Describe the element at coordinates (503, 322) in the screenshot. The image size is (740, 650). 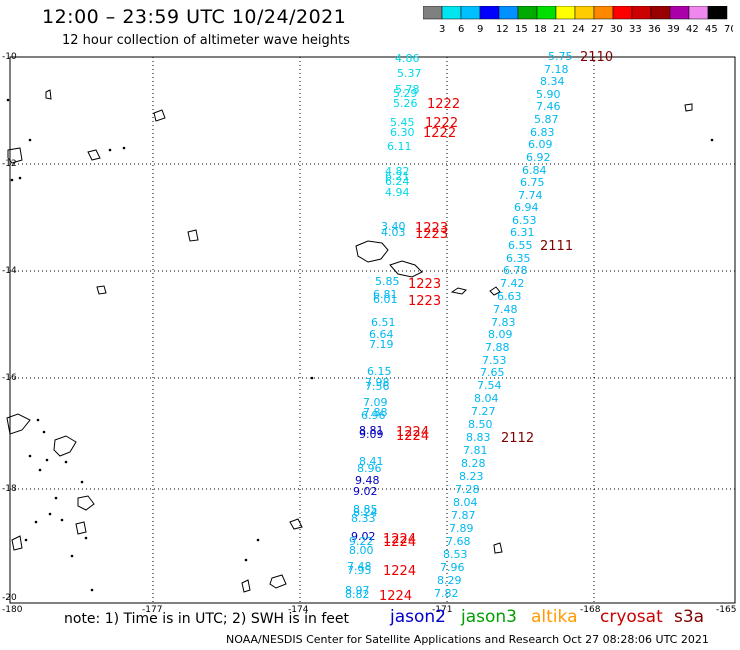
I see `swh-label: 7.83` at that location.